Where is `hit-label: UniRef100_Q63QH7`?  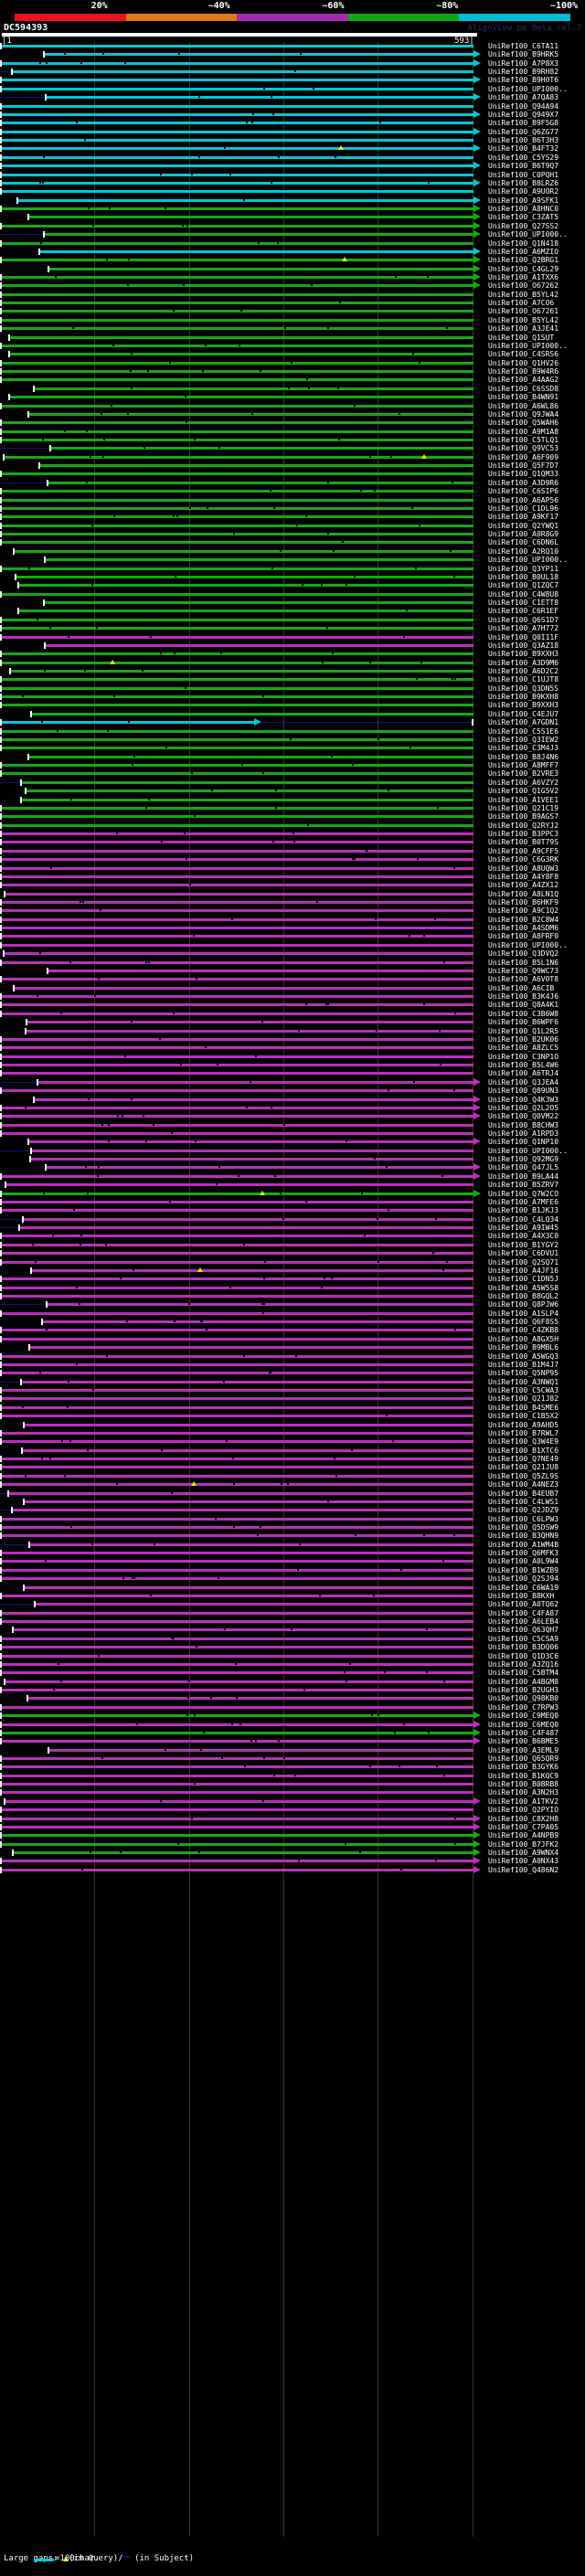 hit-label: UniRef100_Q63QH7 is located at coordinates (523, 1630).